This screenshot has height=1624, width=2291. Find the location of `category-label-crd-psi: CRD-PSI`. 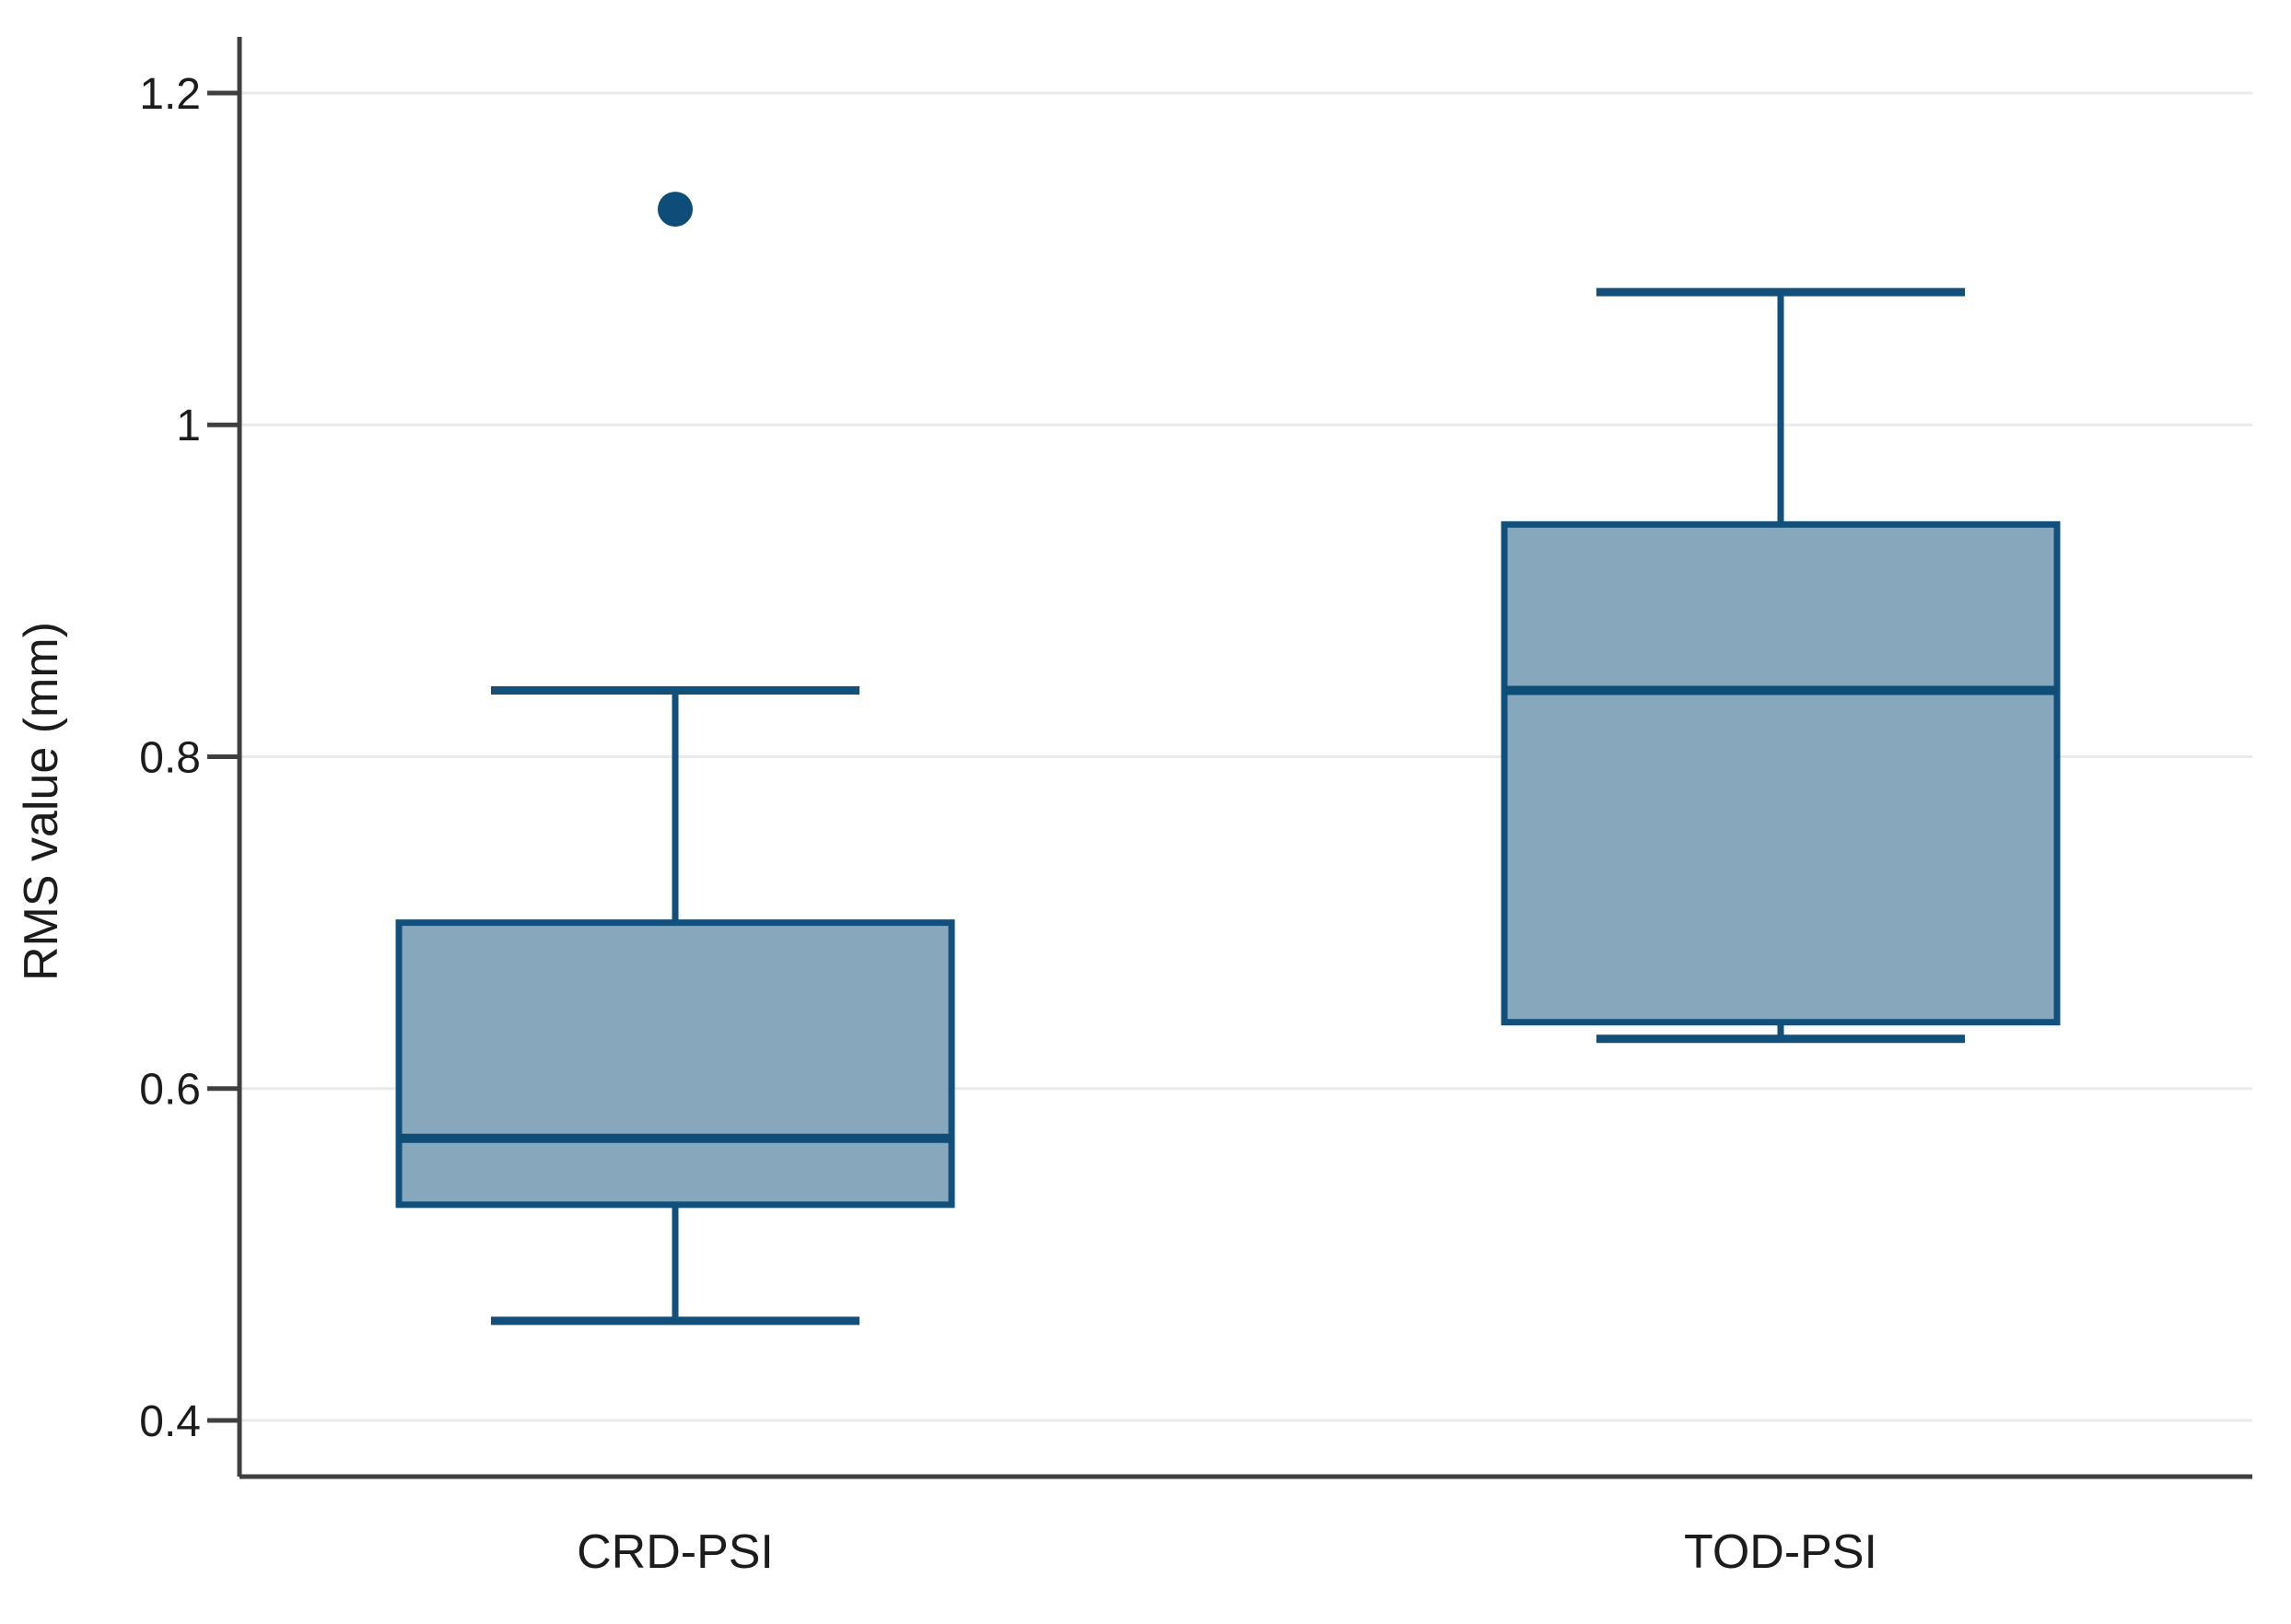

category-label-crd-psi: CRD-PSI is located at coordinates (676, 1552).